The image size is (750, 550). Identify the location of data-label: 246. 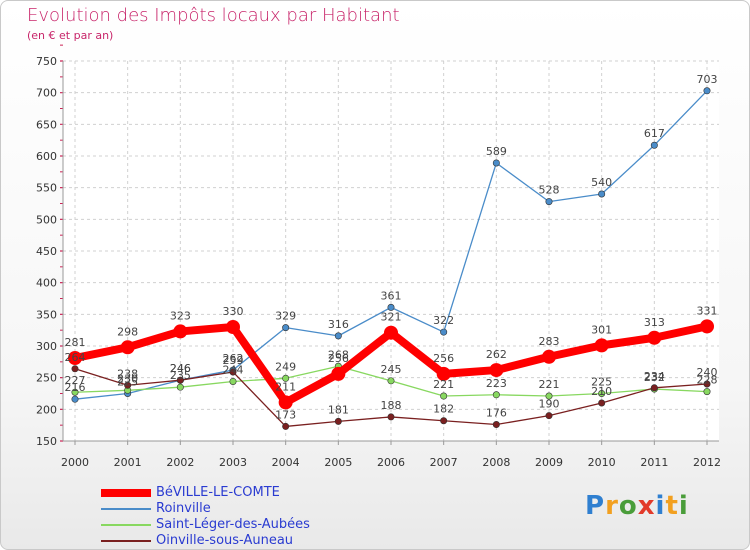
(180, 368).